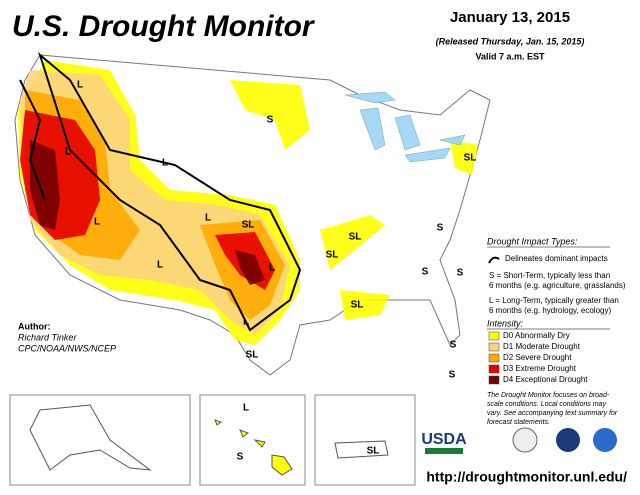  Describe the element at coordinates (536, 335) in the screenshot. I see `legend-label: D0 Abnormally Dry` at that location.